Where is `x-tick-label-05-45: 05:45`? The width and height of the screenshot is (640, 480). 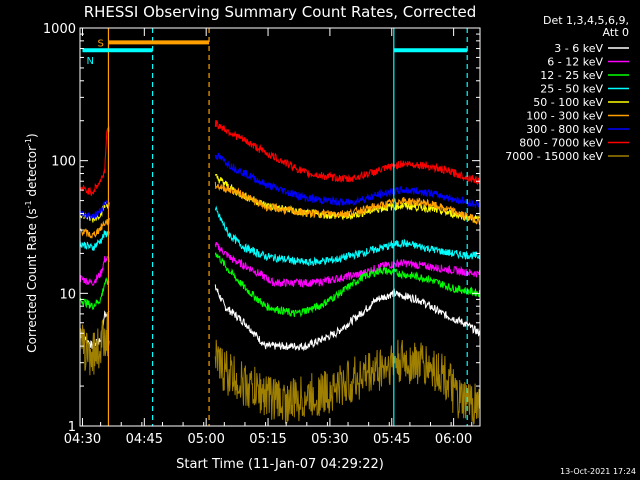 x-tick-label-05-45: 05:45 is located at coordinates (391, 439).